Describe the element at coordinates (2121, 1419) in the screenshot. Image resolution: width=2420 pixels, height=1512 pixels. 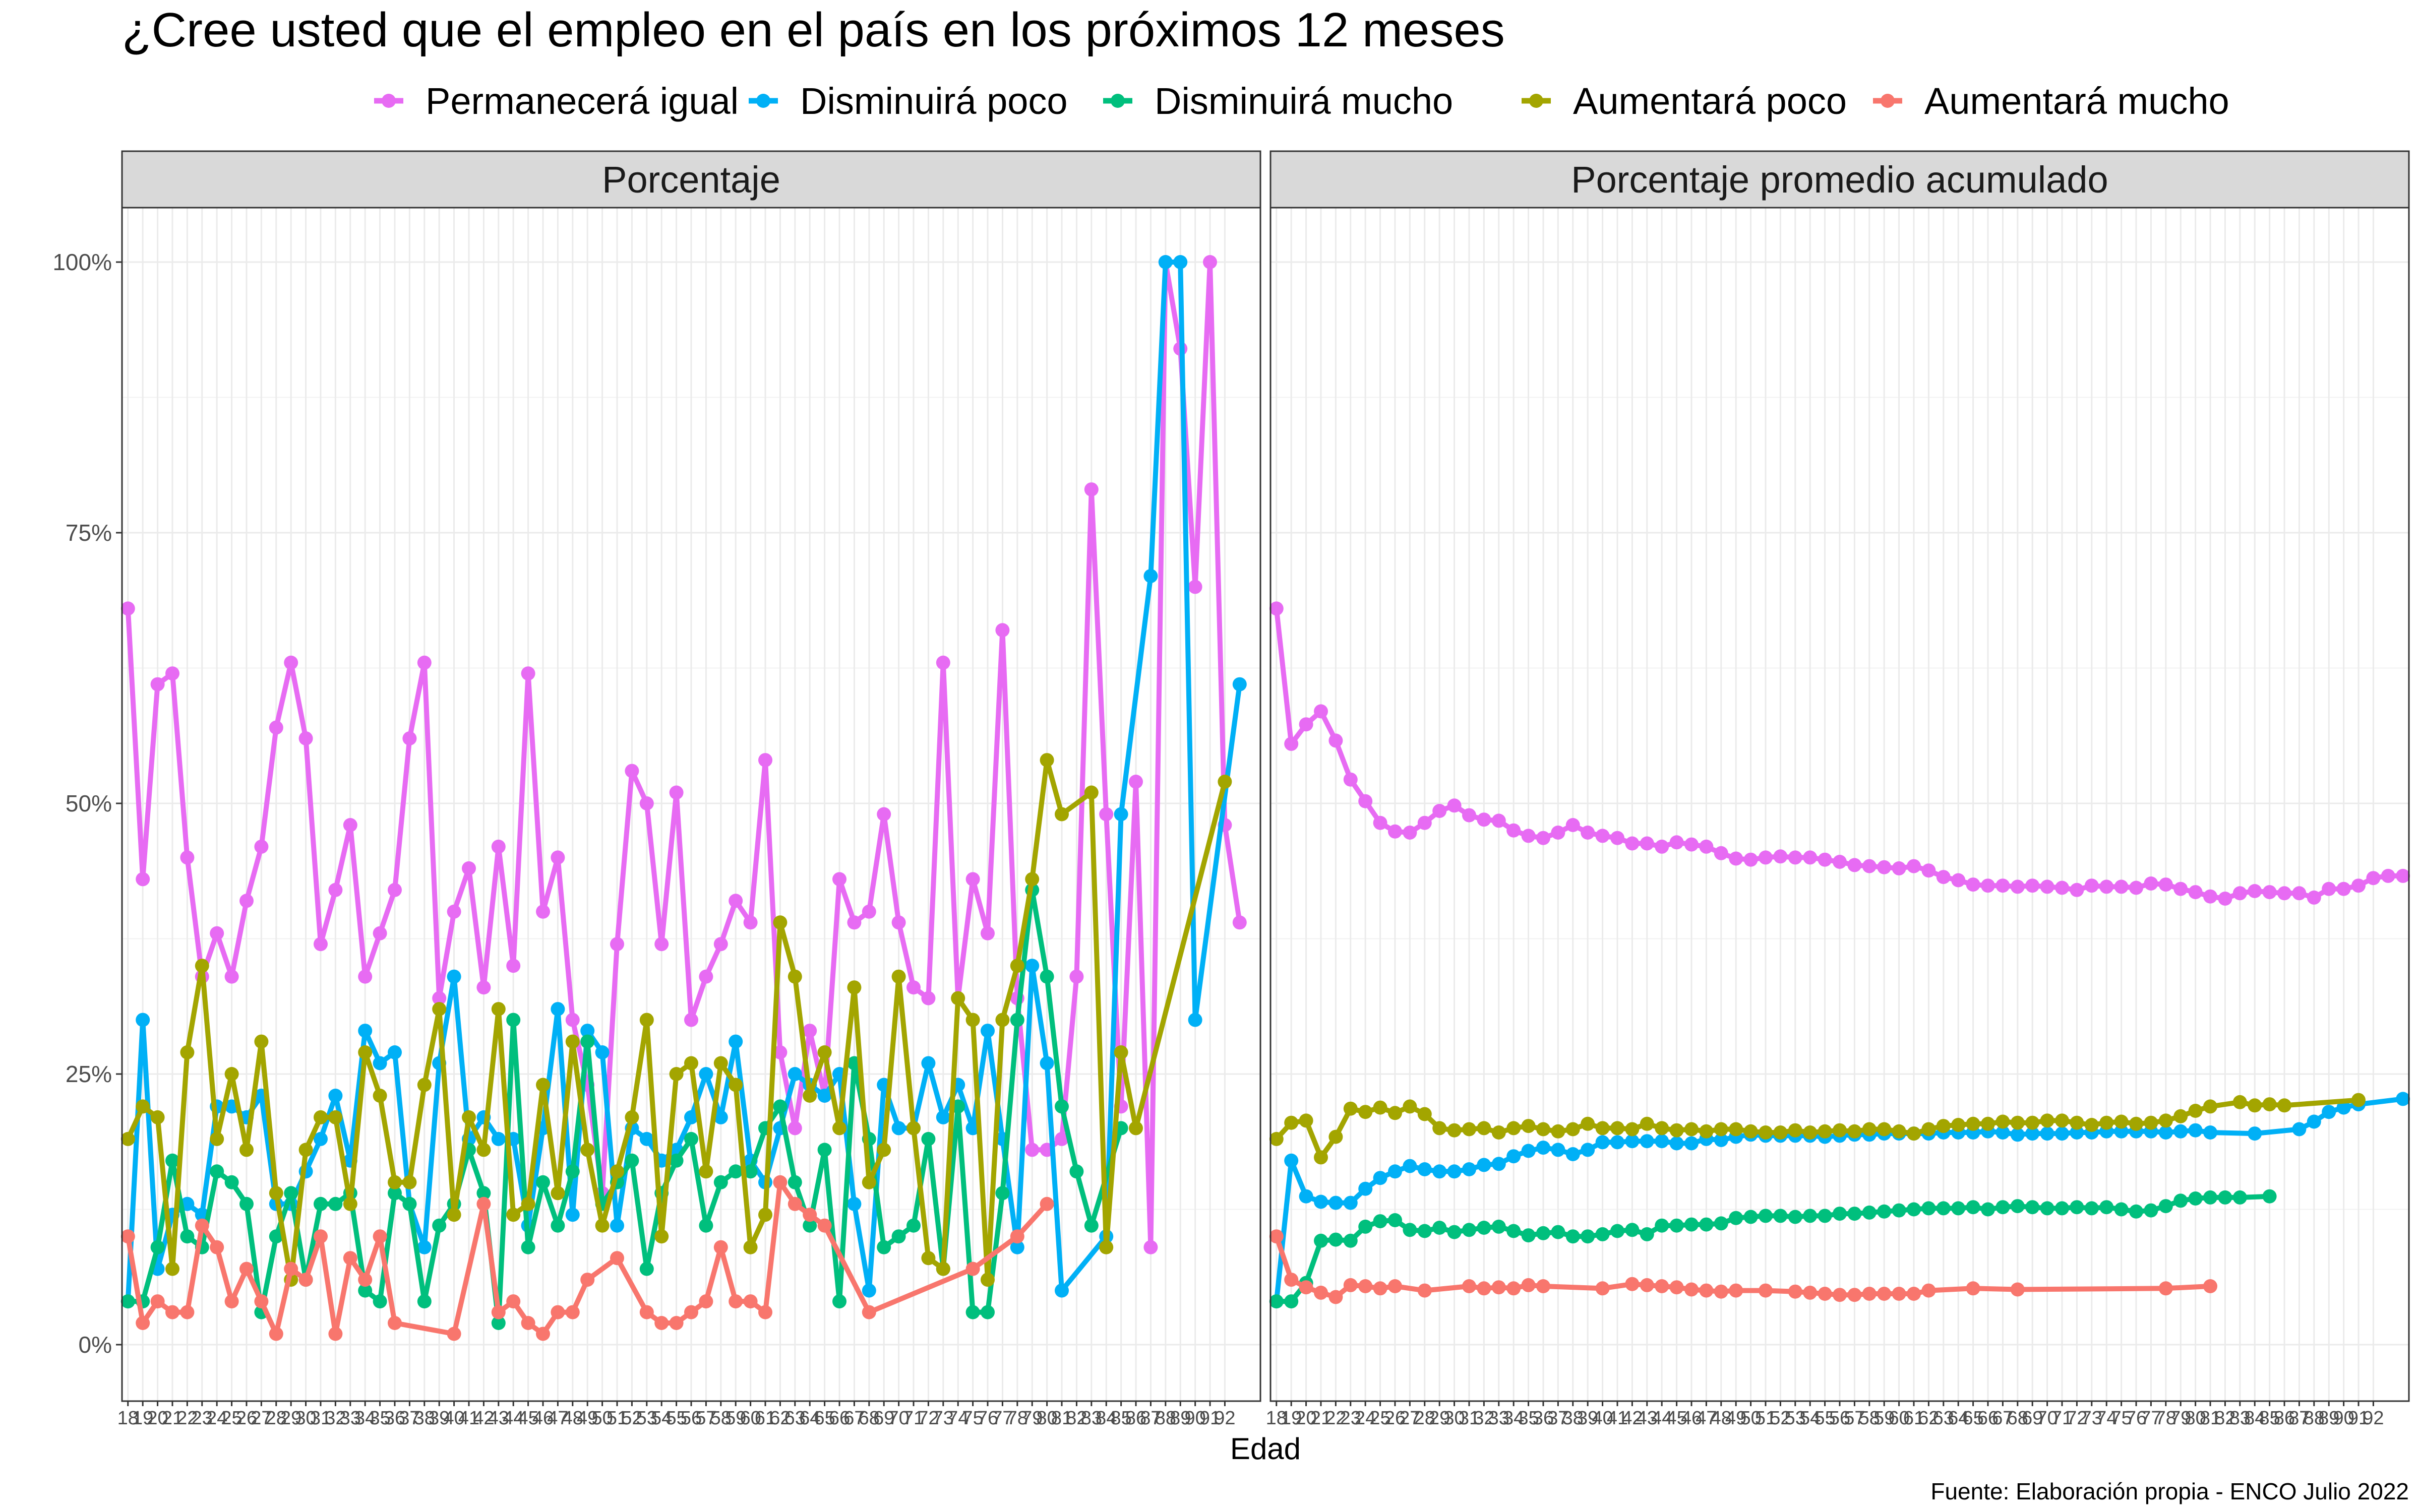
I see `x-tick-label: 75` at that location.